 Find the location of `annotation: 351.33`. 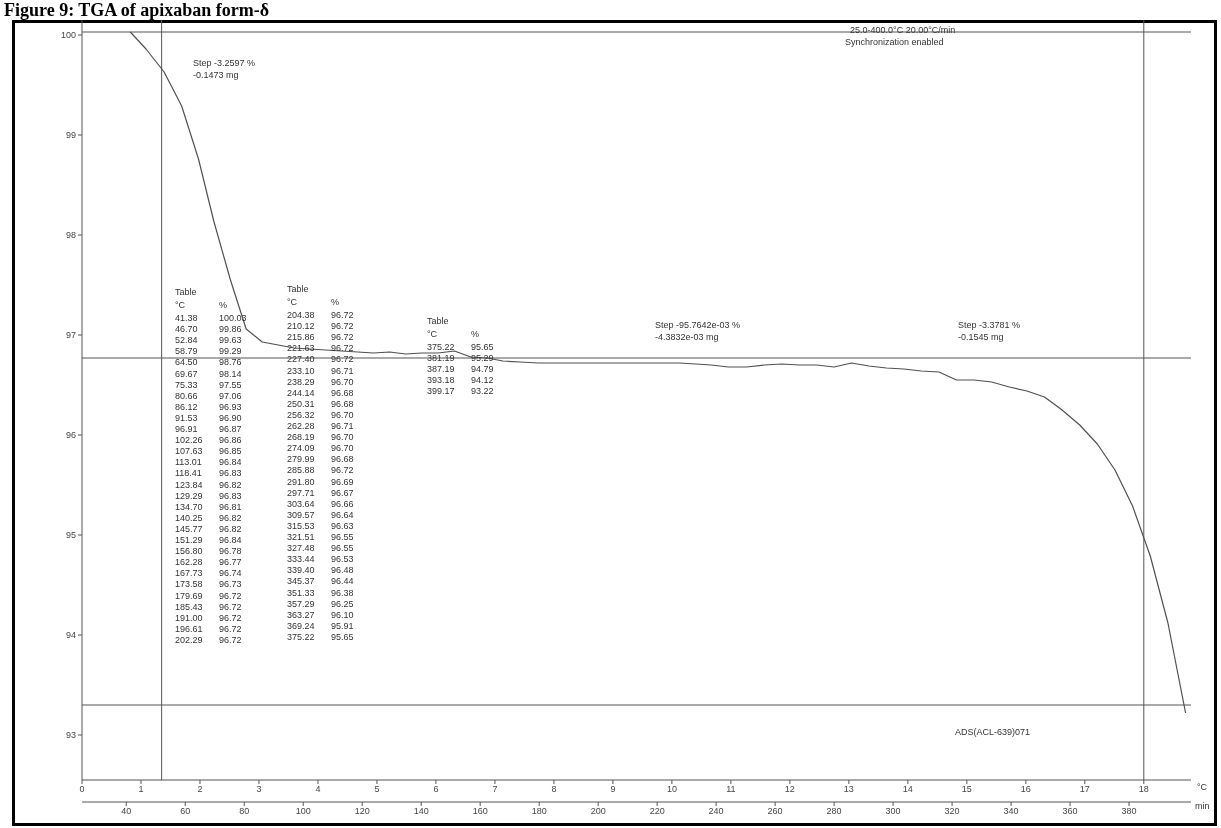

annotation: 351.33 is located at coordinates (301, 593).